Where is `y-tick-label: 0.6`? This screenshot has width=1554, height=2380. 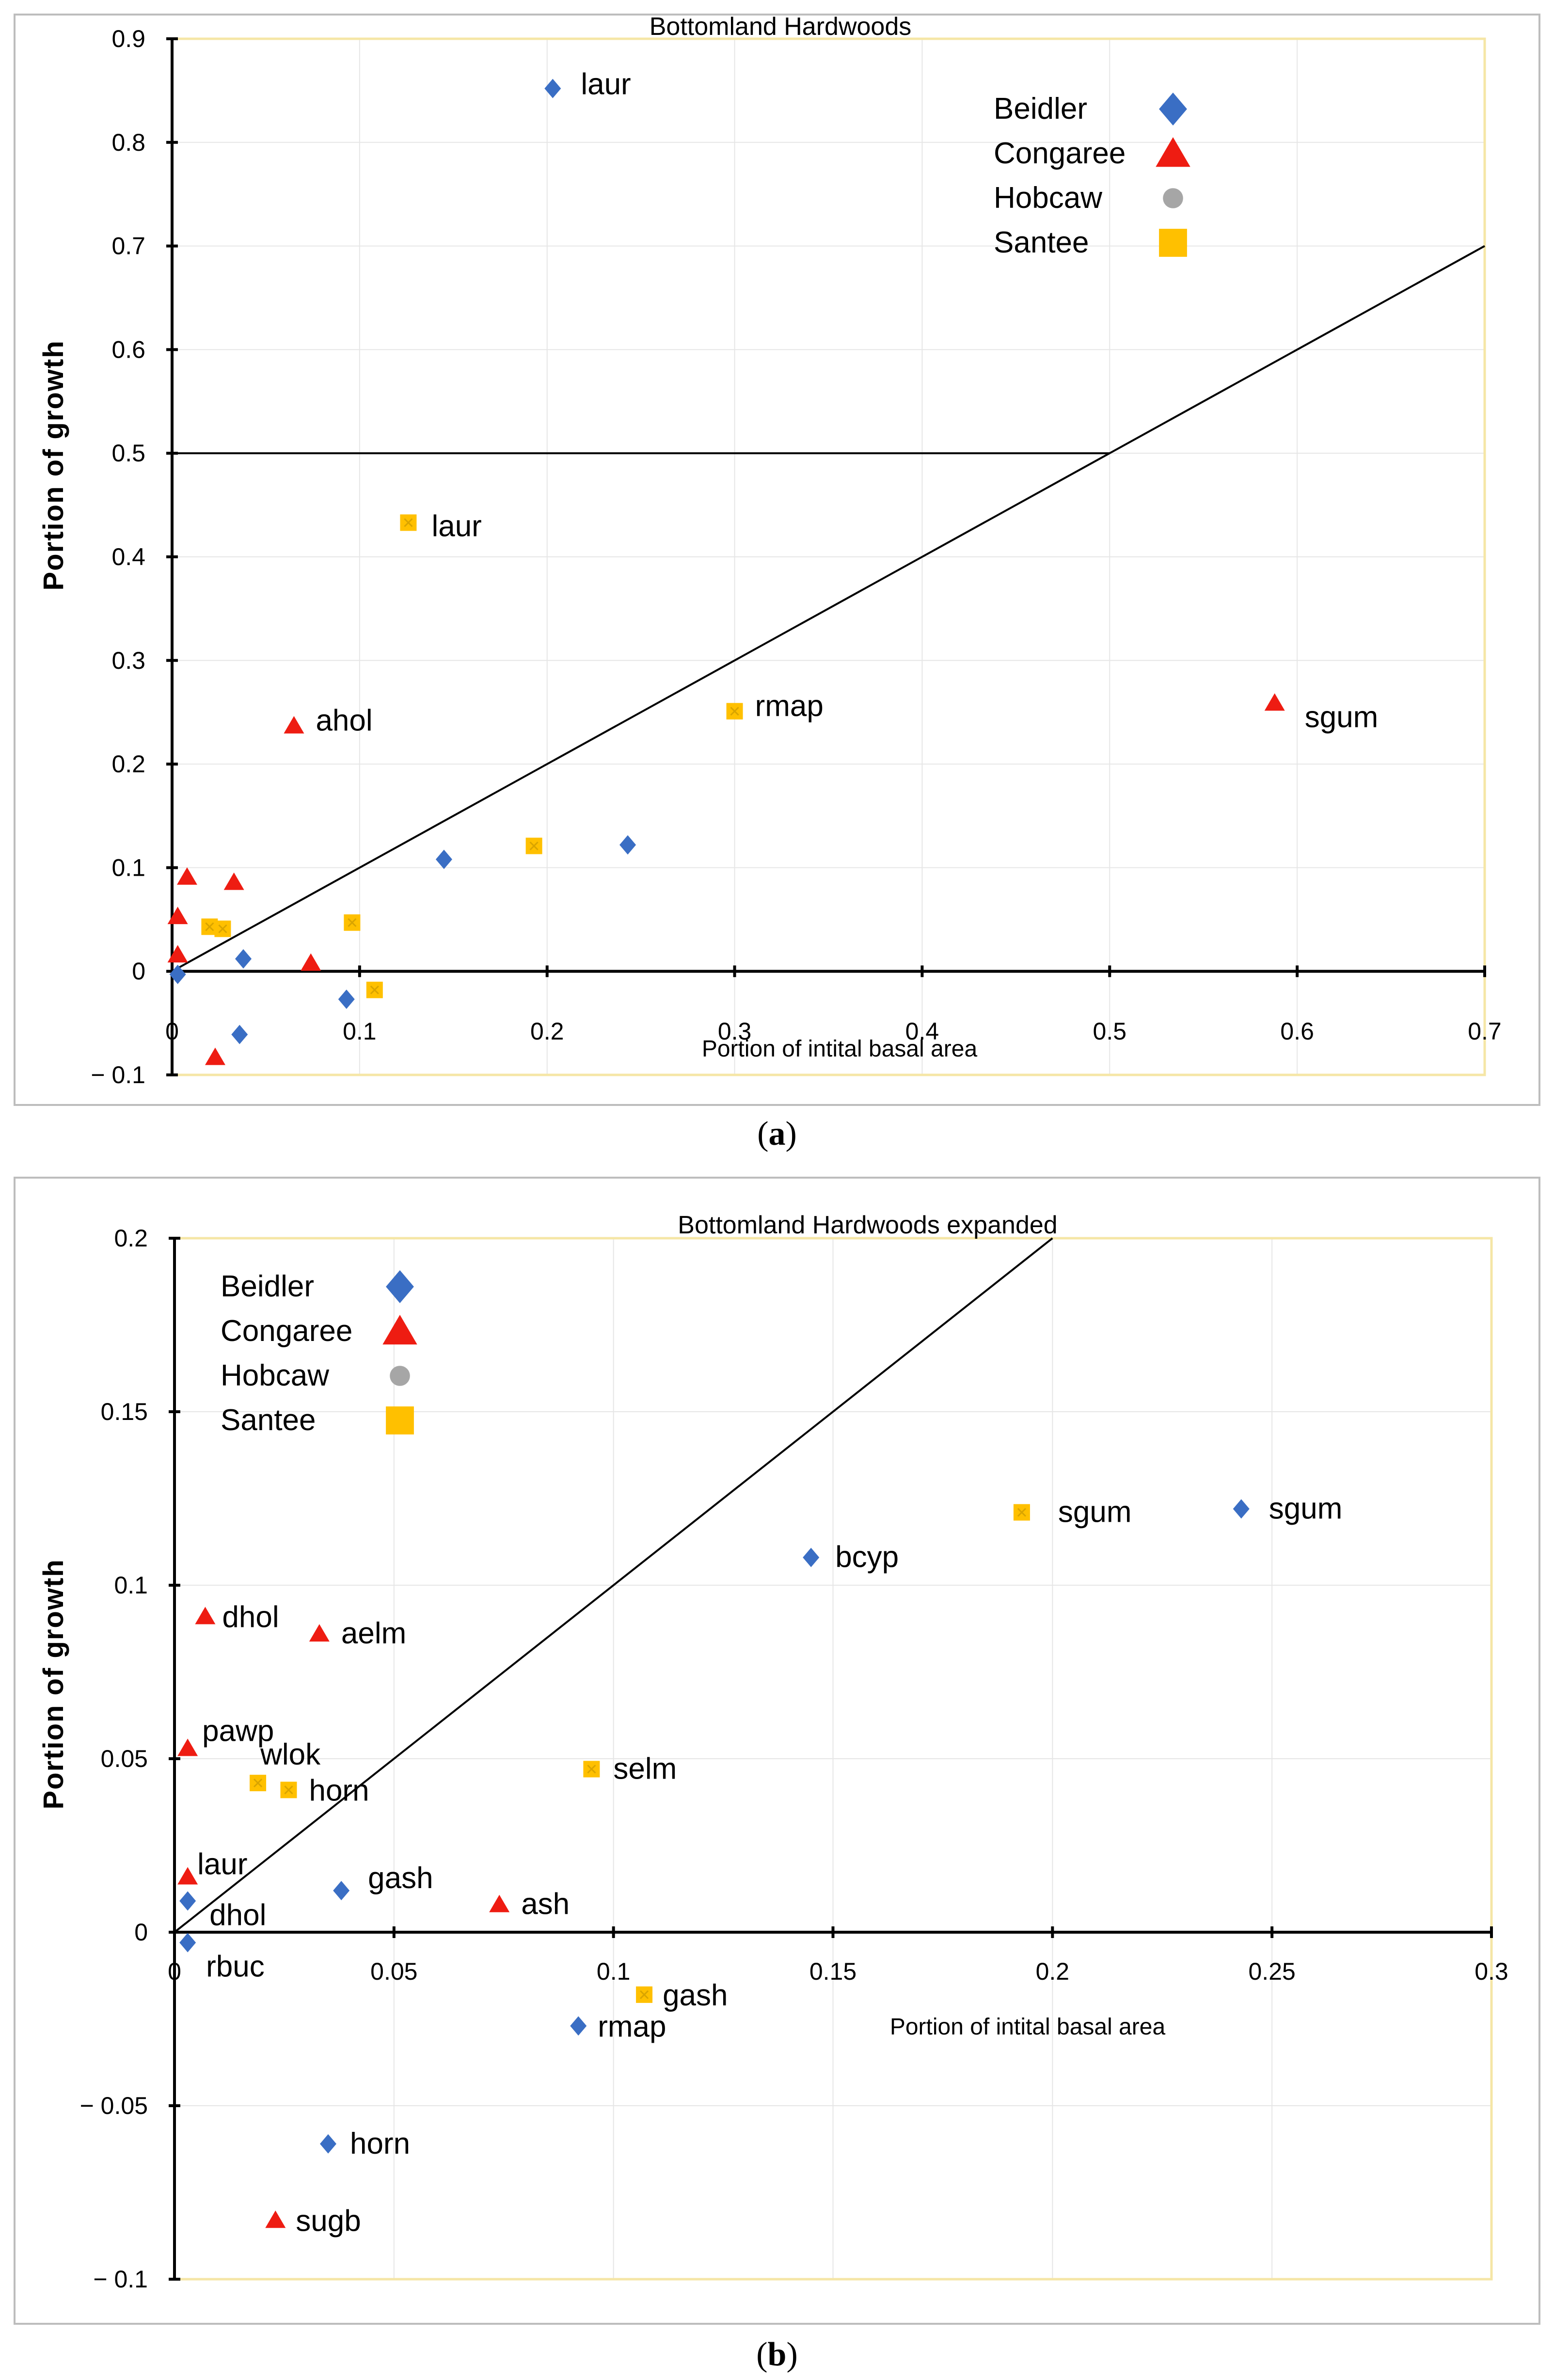 y-tick-label: 0.6 is located at coordinates (128, 349).